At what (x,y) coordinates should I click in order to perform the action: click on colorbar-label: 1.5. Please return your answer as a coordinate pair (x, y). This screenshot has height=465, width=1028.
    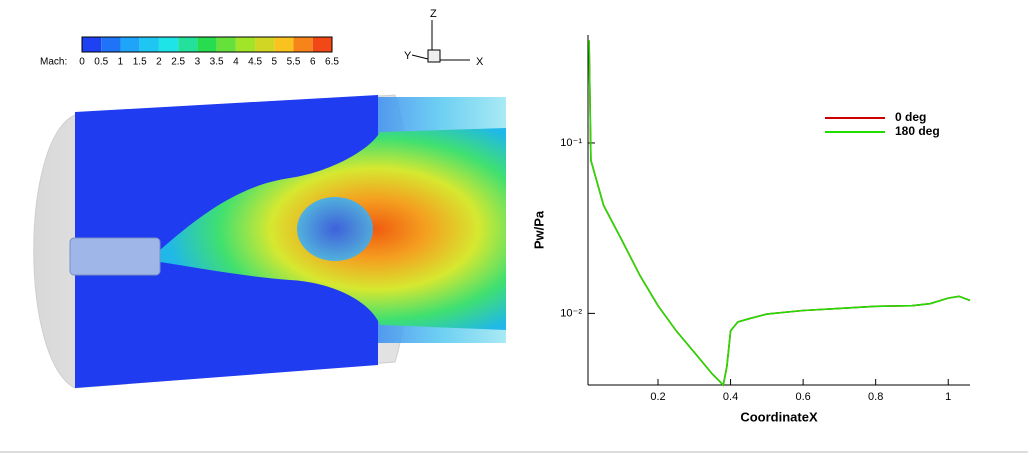
    Looking at the image, I should click on (140, 62).